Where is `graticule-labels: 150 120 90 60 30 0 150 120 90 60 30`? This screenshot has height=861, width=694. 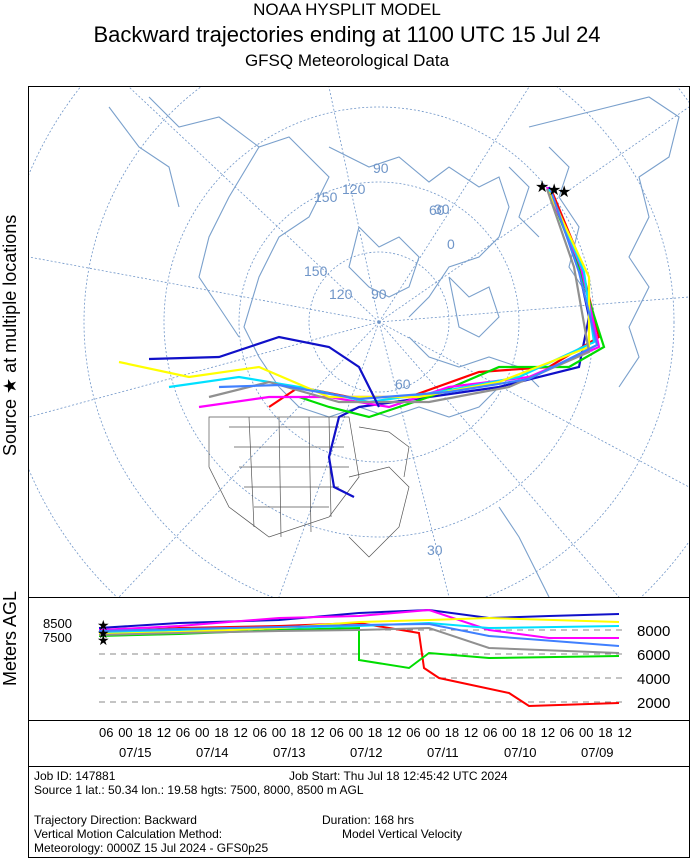 graticule-labels: 150 120 90 60 30 0 150 120 90 60 30 is located at coordinates (379, 359).